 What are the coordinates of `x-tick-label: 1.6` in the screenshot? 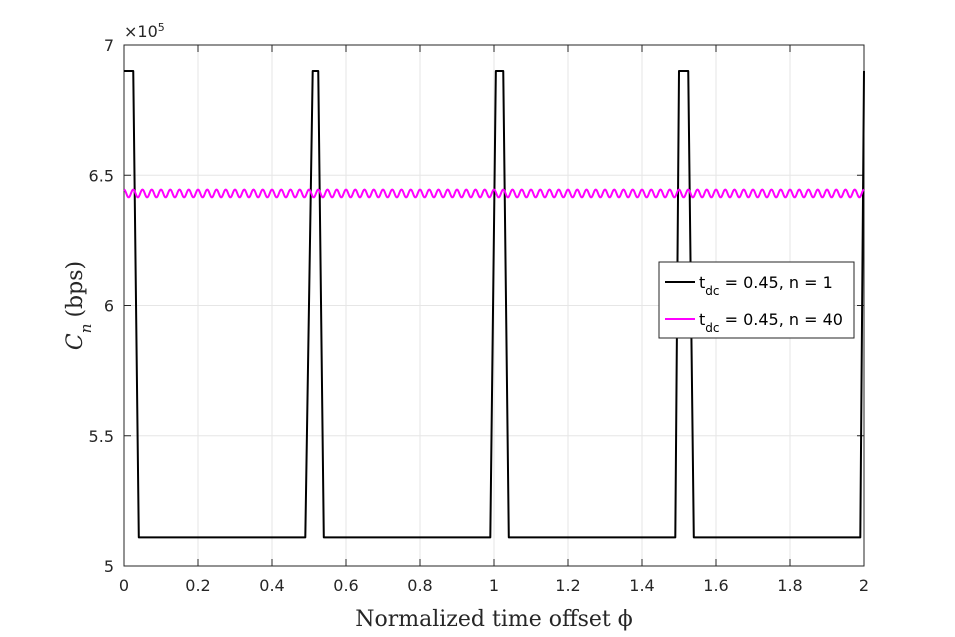 It's located at (715, 585).